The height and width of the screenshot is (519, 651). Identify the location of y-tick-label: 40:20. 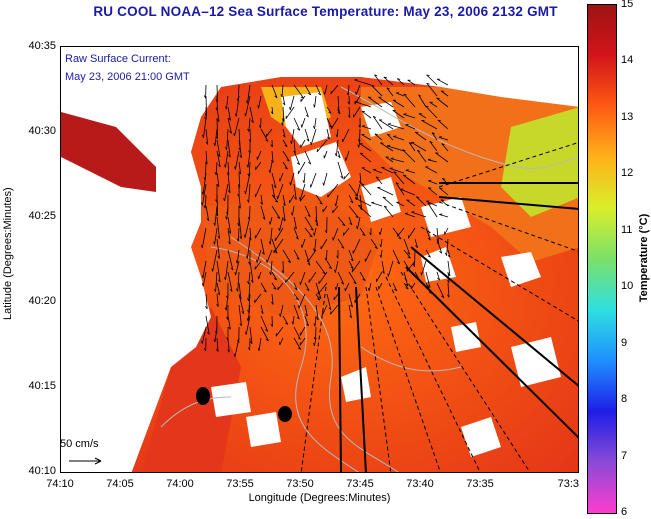
(42, 301).